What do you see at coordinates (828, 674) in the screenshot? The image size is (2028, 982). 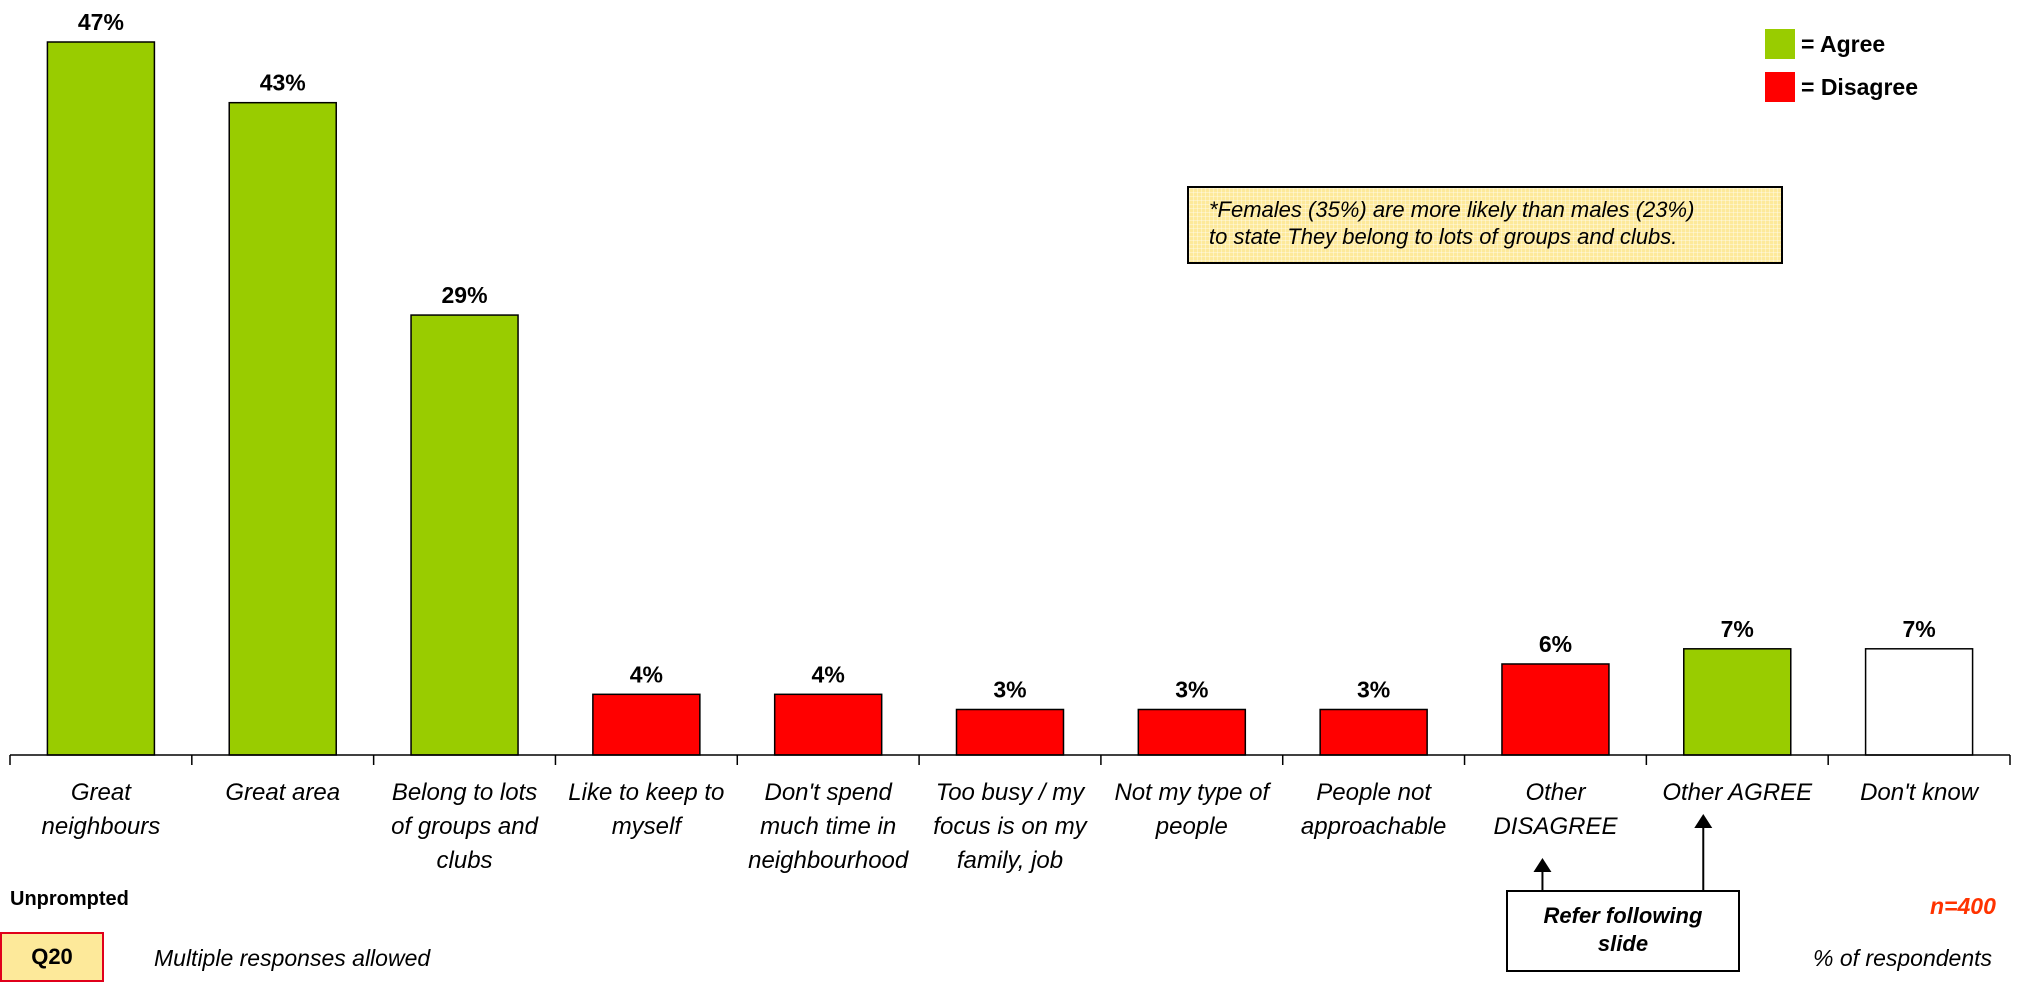 I see `value-label-4: 4%` at bounding box center [828, 674].